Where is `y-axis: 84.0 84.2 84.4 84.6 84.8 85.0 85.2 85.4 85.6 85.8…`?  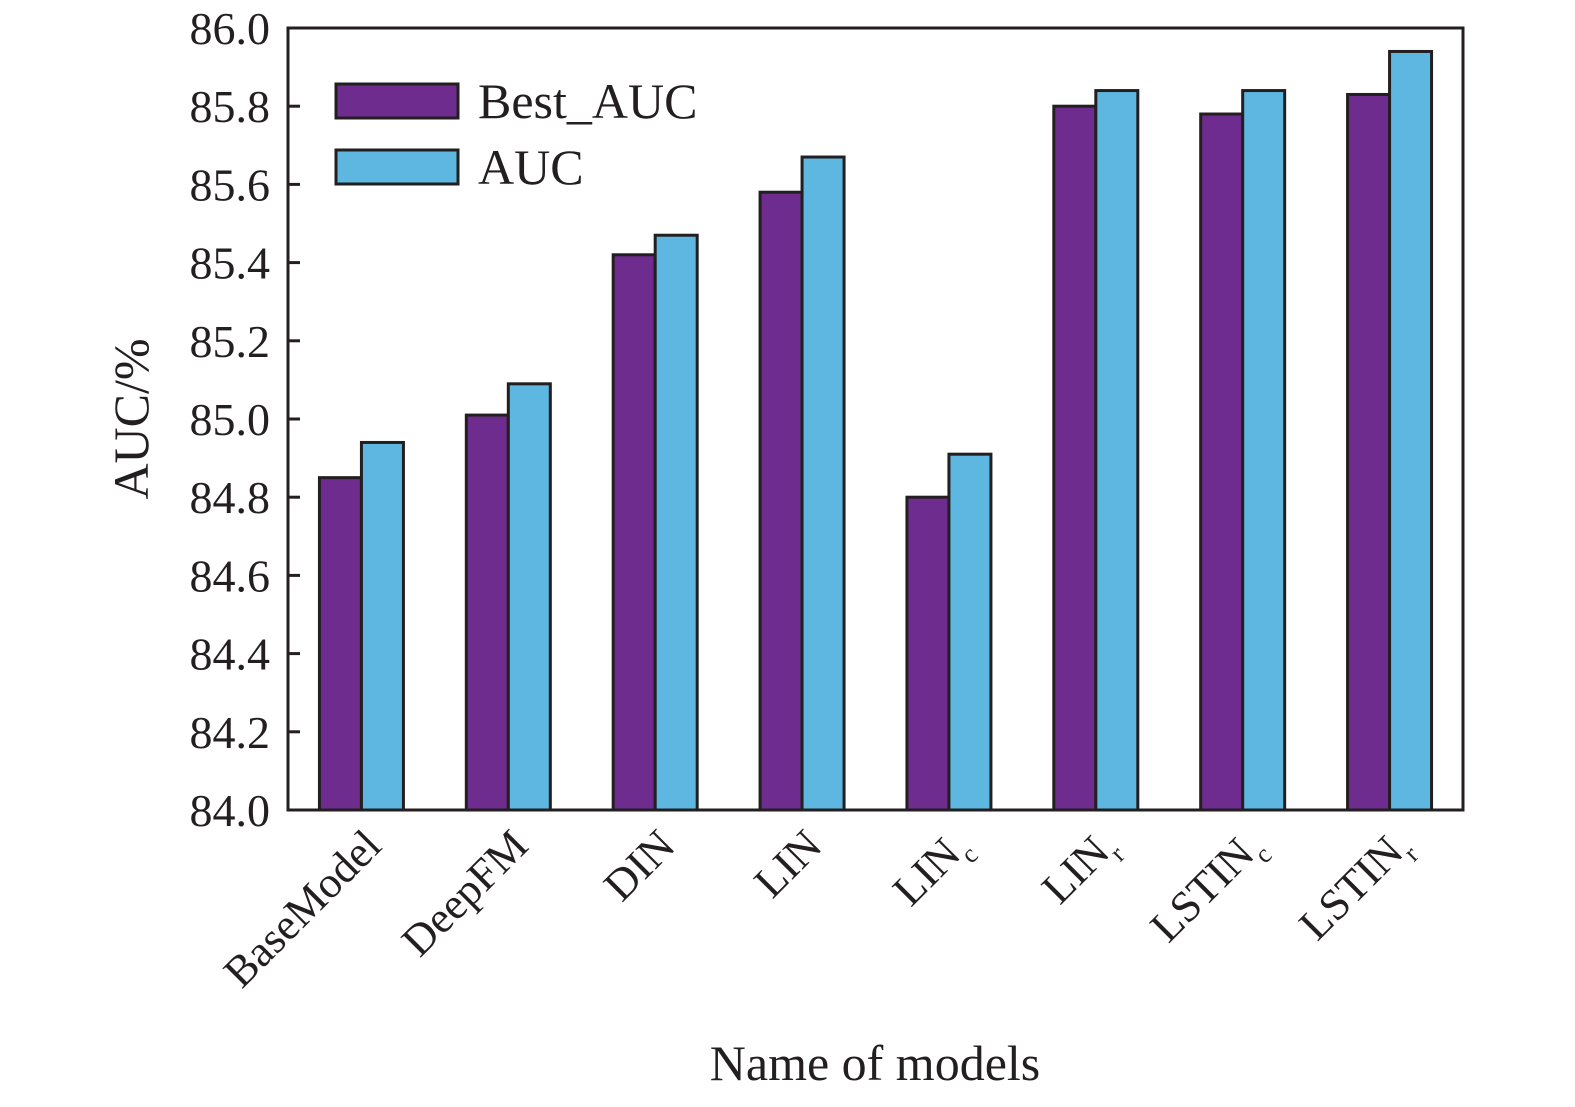 y-axis: 84.0 84.2 84.4 84.6 84.8 85.0 85.2 85.4 85.6 85.8… is located at coordinates (245, 419).